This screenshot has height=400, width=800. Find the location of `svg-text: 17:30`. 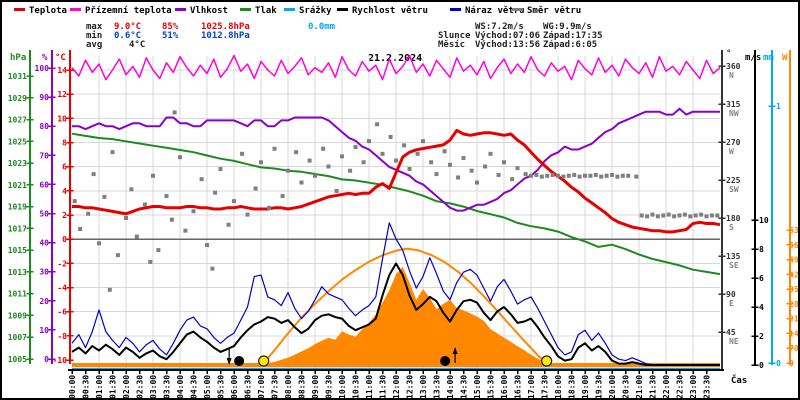

svg-text: 17:30 is located at coordinates (545, 387).